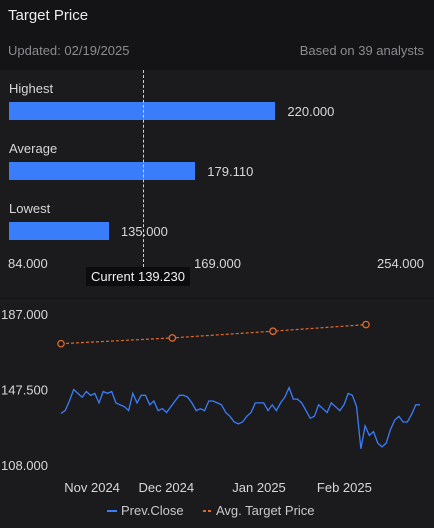 This screenshot has height=528, width=434. What do you see at coordinates (230, 171) in the screenshot?
I see `average-value: 179.110` at bounding box center [230, 171].